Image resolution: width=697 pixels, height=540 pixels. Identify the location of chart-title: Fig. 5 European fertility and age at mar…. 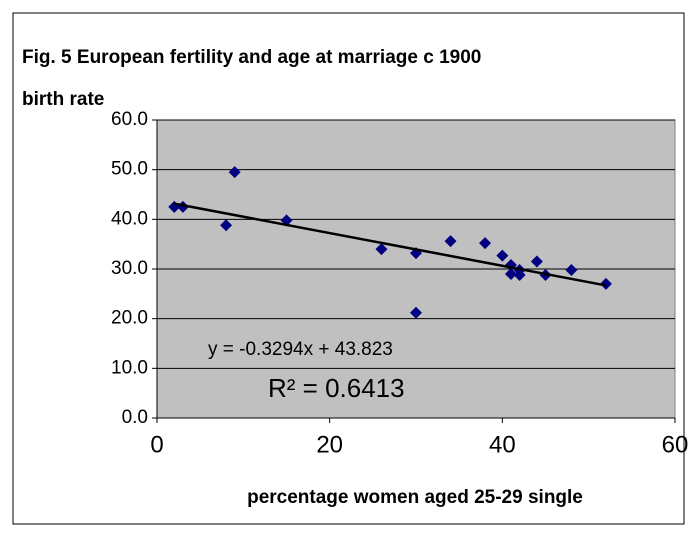
(251, 57).